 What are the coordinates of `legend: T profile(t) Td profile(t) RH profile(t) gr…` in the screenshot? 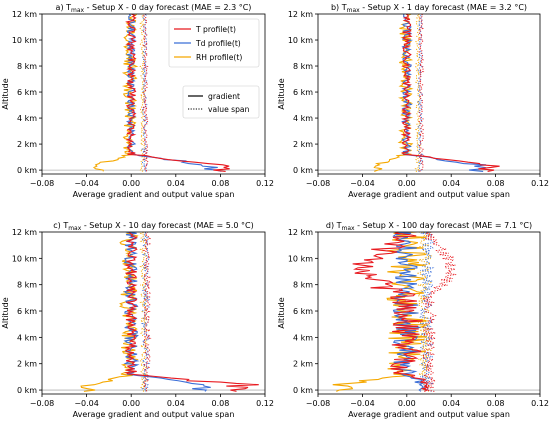 It's located at (214, 68).